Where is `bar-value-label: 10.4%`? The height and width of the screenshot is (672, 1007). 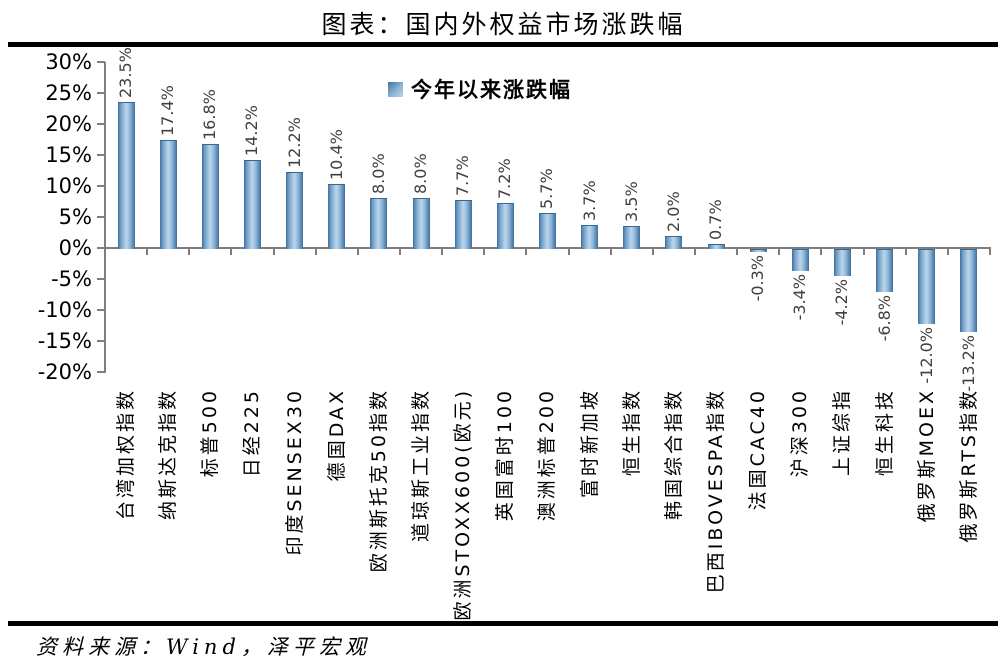
bar-value-label: 10.4% is located at coordinates (336, 154).